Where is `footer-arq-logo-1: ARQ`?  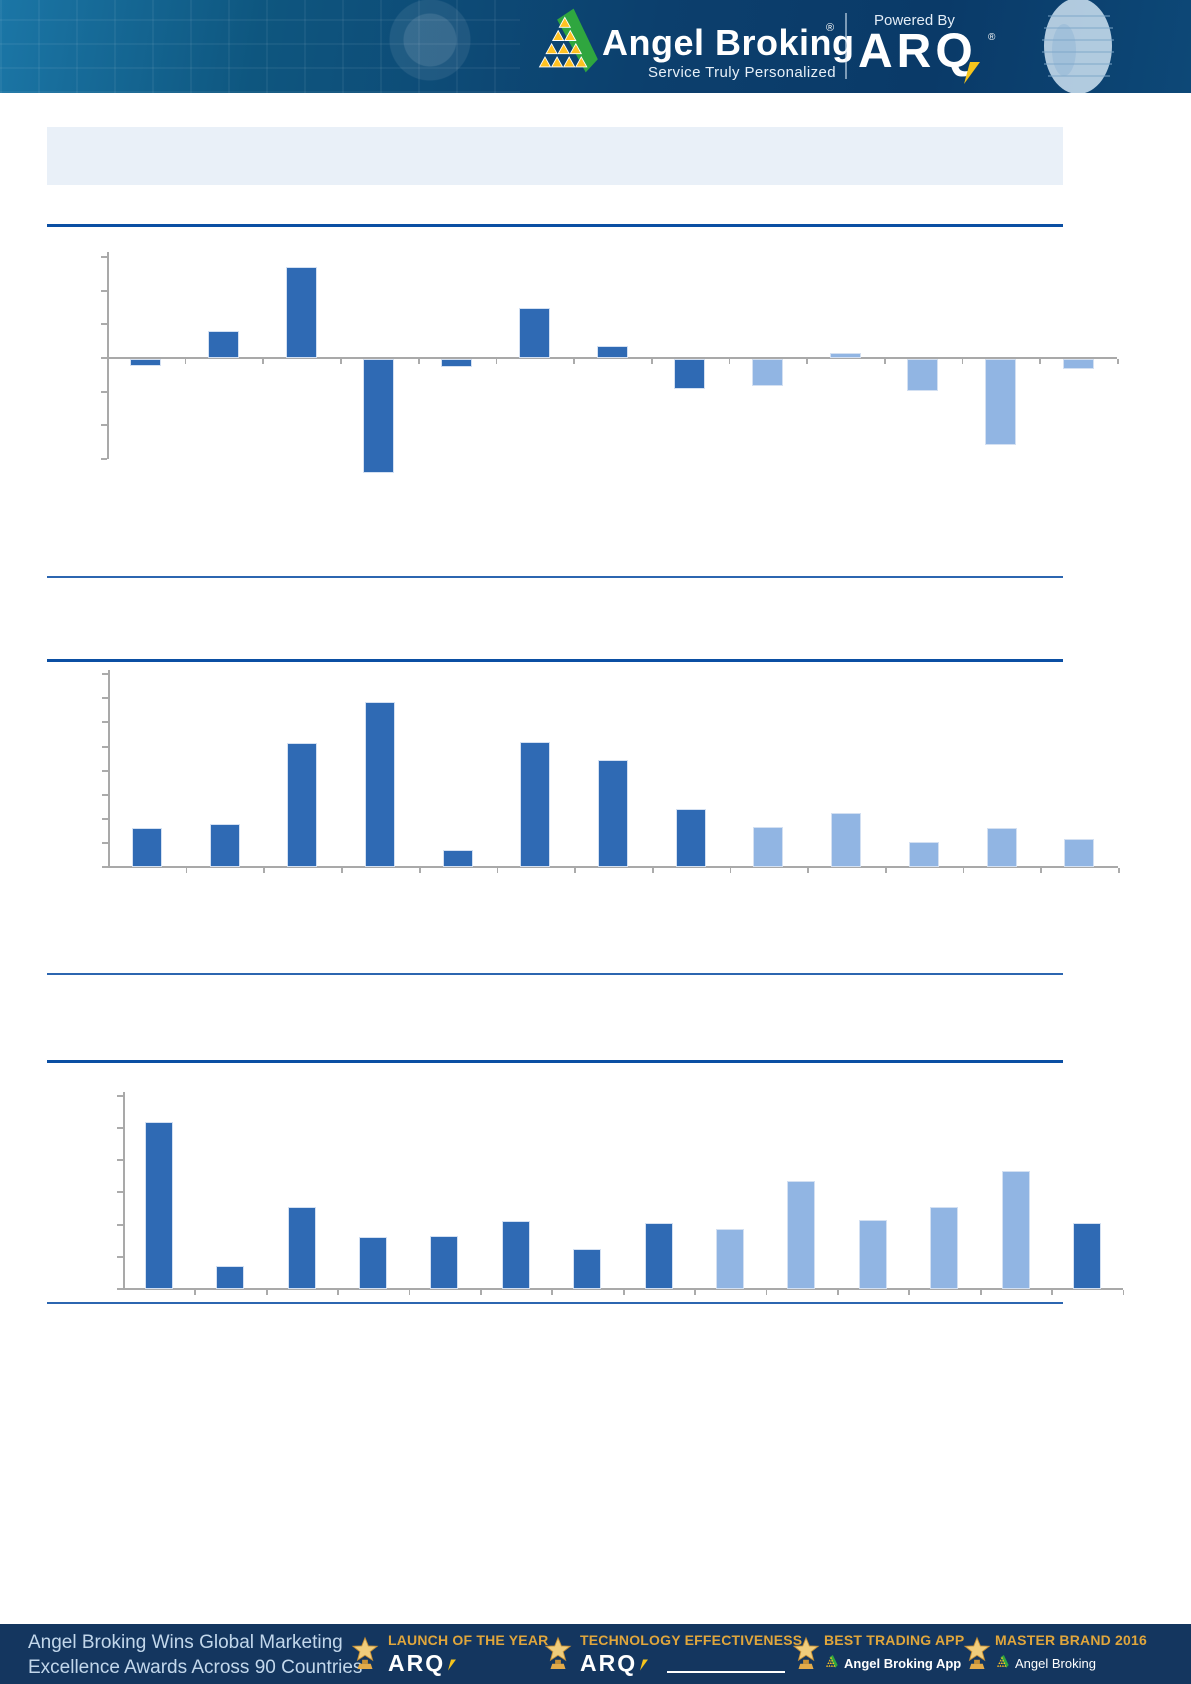 footer-arq-logo-1: ARQ is located at coordinates (422, 1663).